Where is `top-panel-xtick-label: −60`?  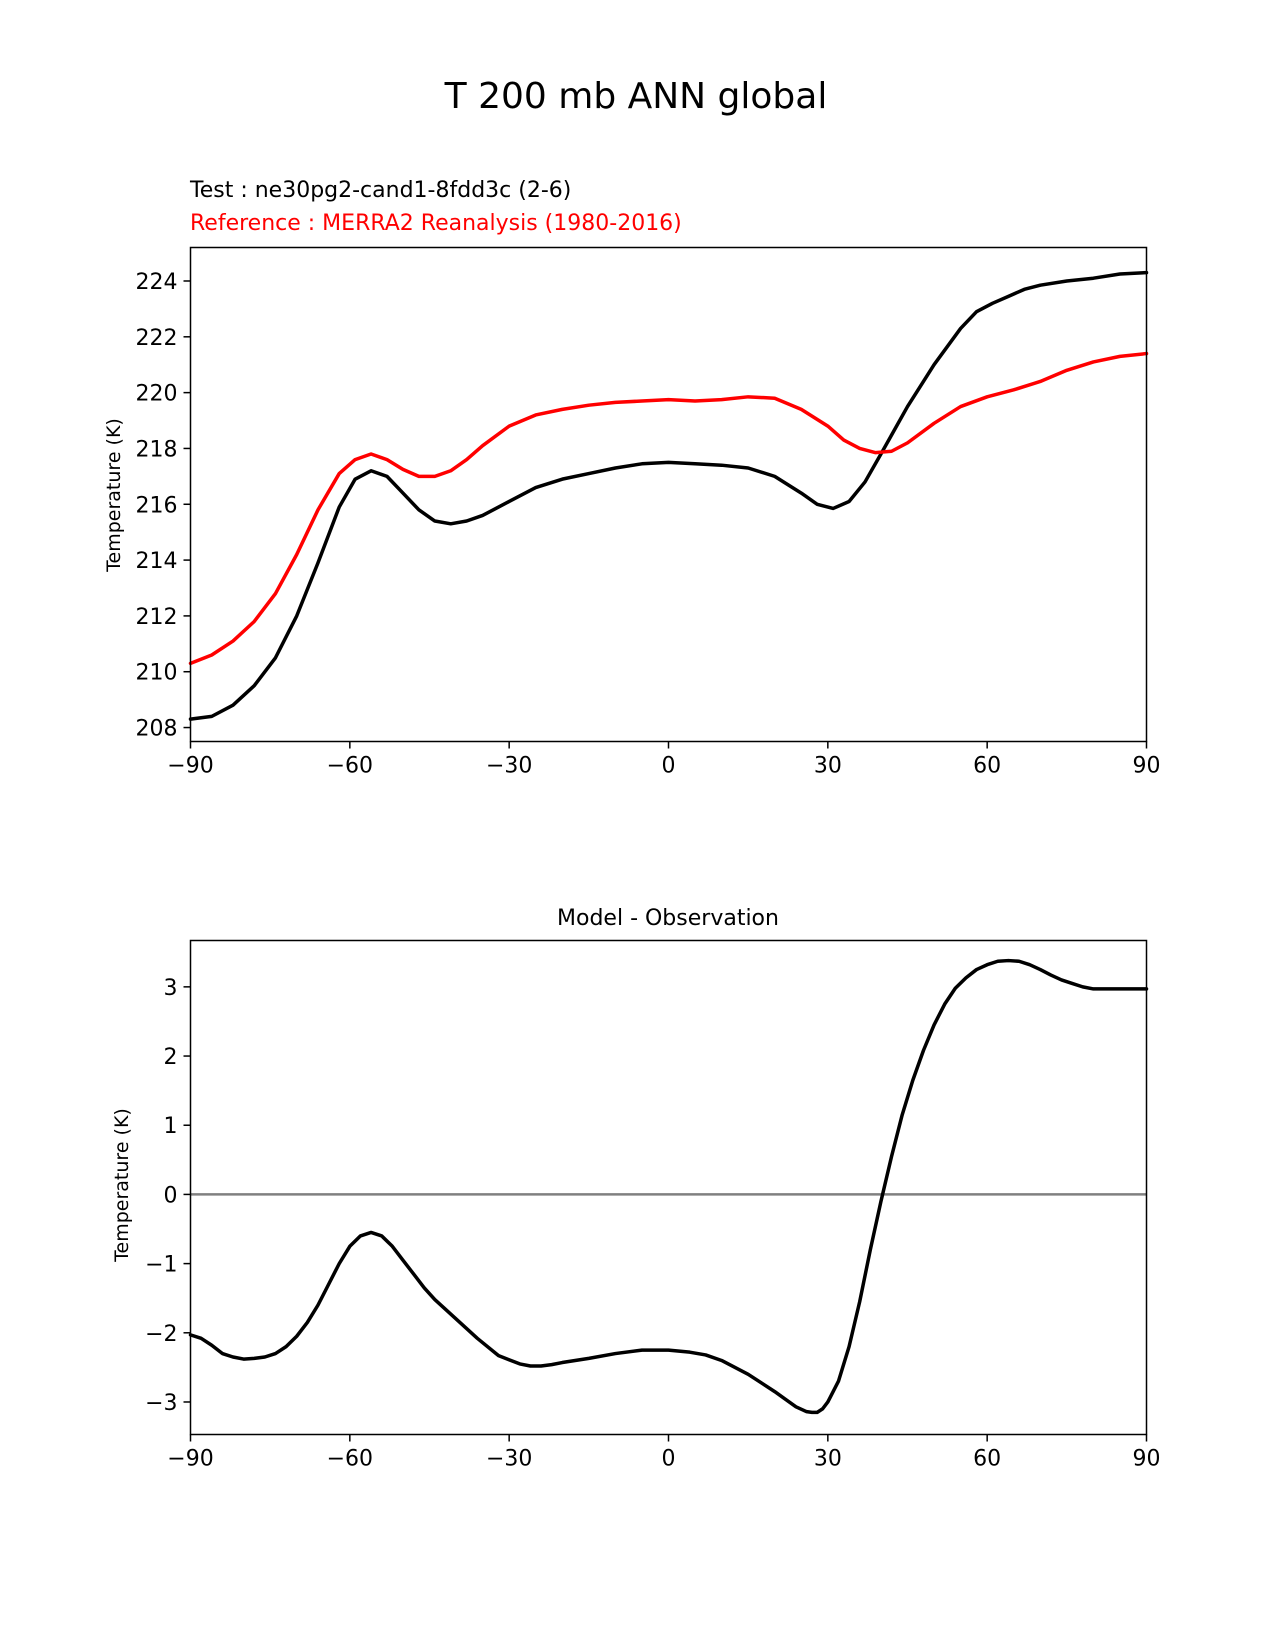 top-panel-xtick-label: −60 is located at coordinates (350, 766).